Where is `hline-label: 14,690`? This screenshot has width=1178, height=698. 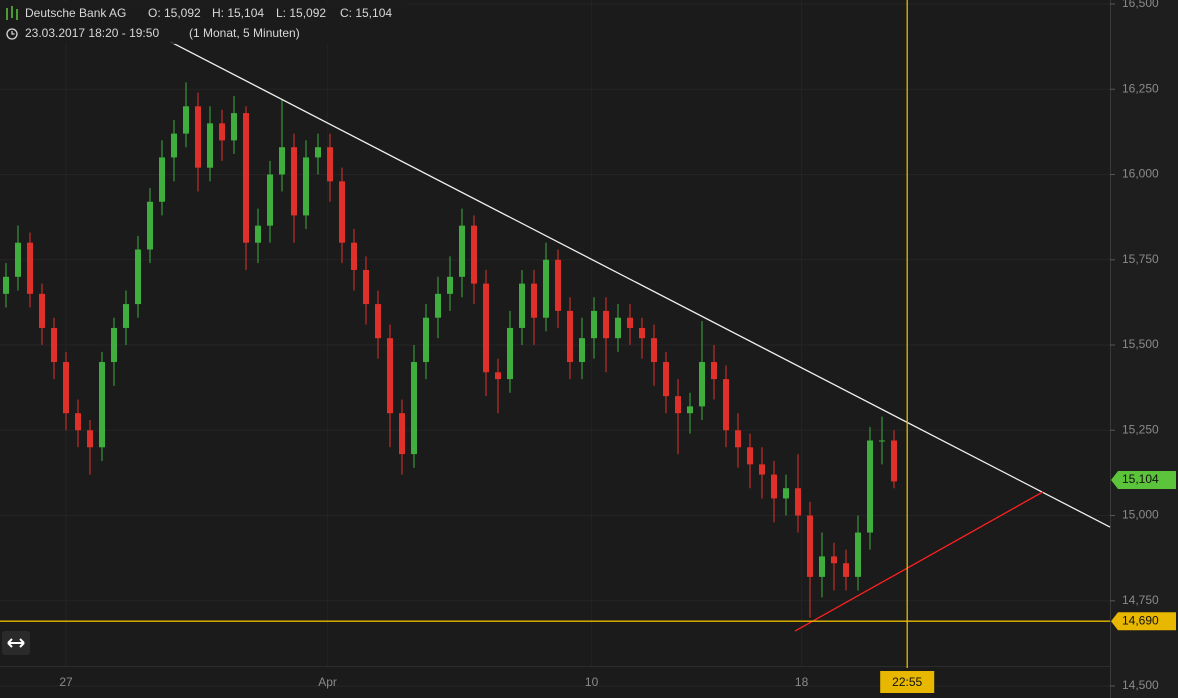
hline-label: 14,690 is located at coordinates (1140, 620).